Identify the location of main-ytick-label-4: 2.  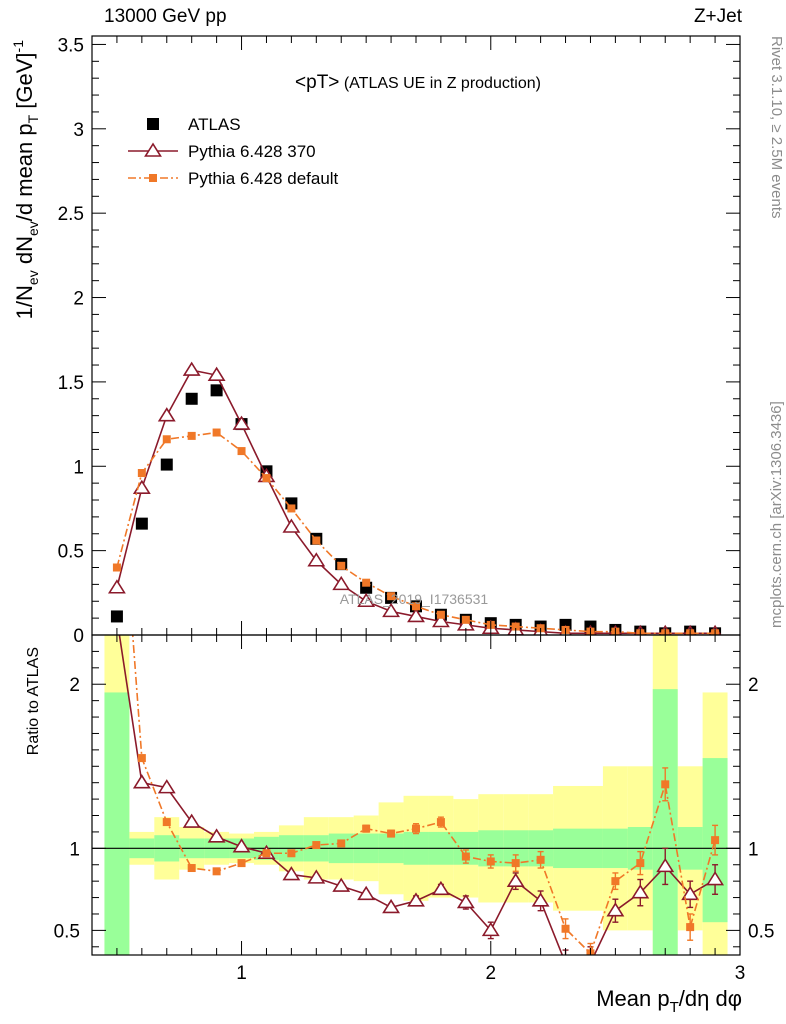
(78, 299).